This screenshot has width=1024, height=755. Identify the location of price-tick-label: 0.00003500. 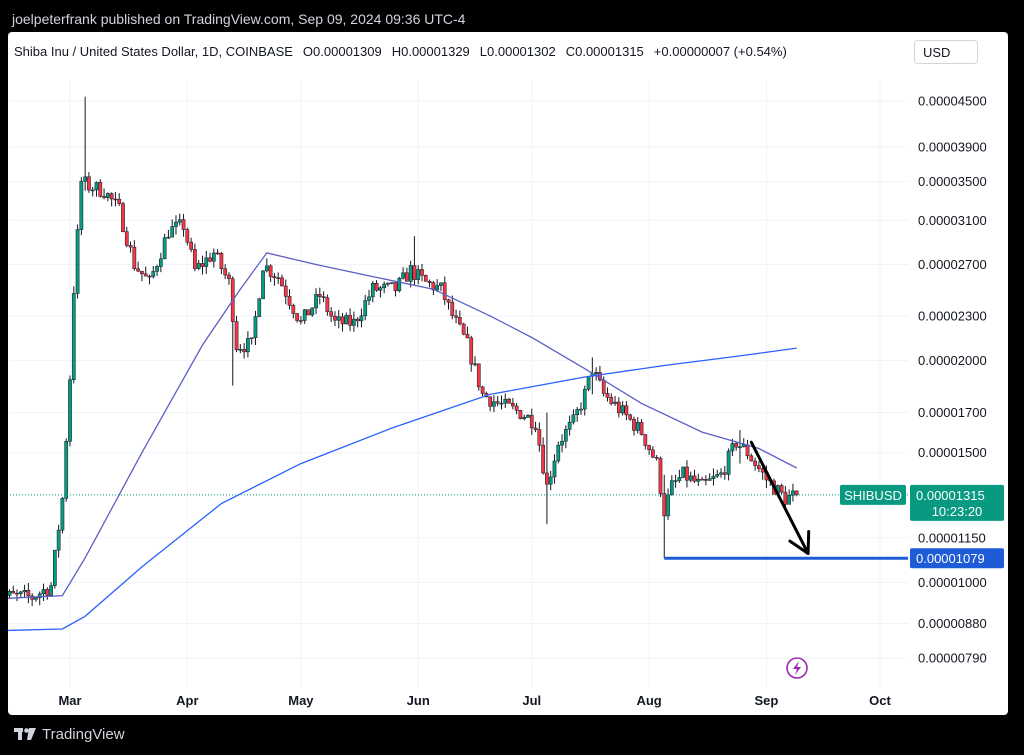
(952, 181).